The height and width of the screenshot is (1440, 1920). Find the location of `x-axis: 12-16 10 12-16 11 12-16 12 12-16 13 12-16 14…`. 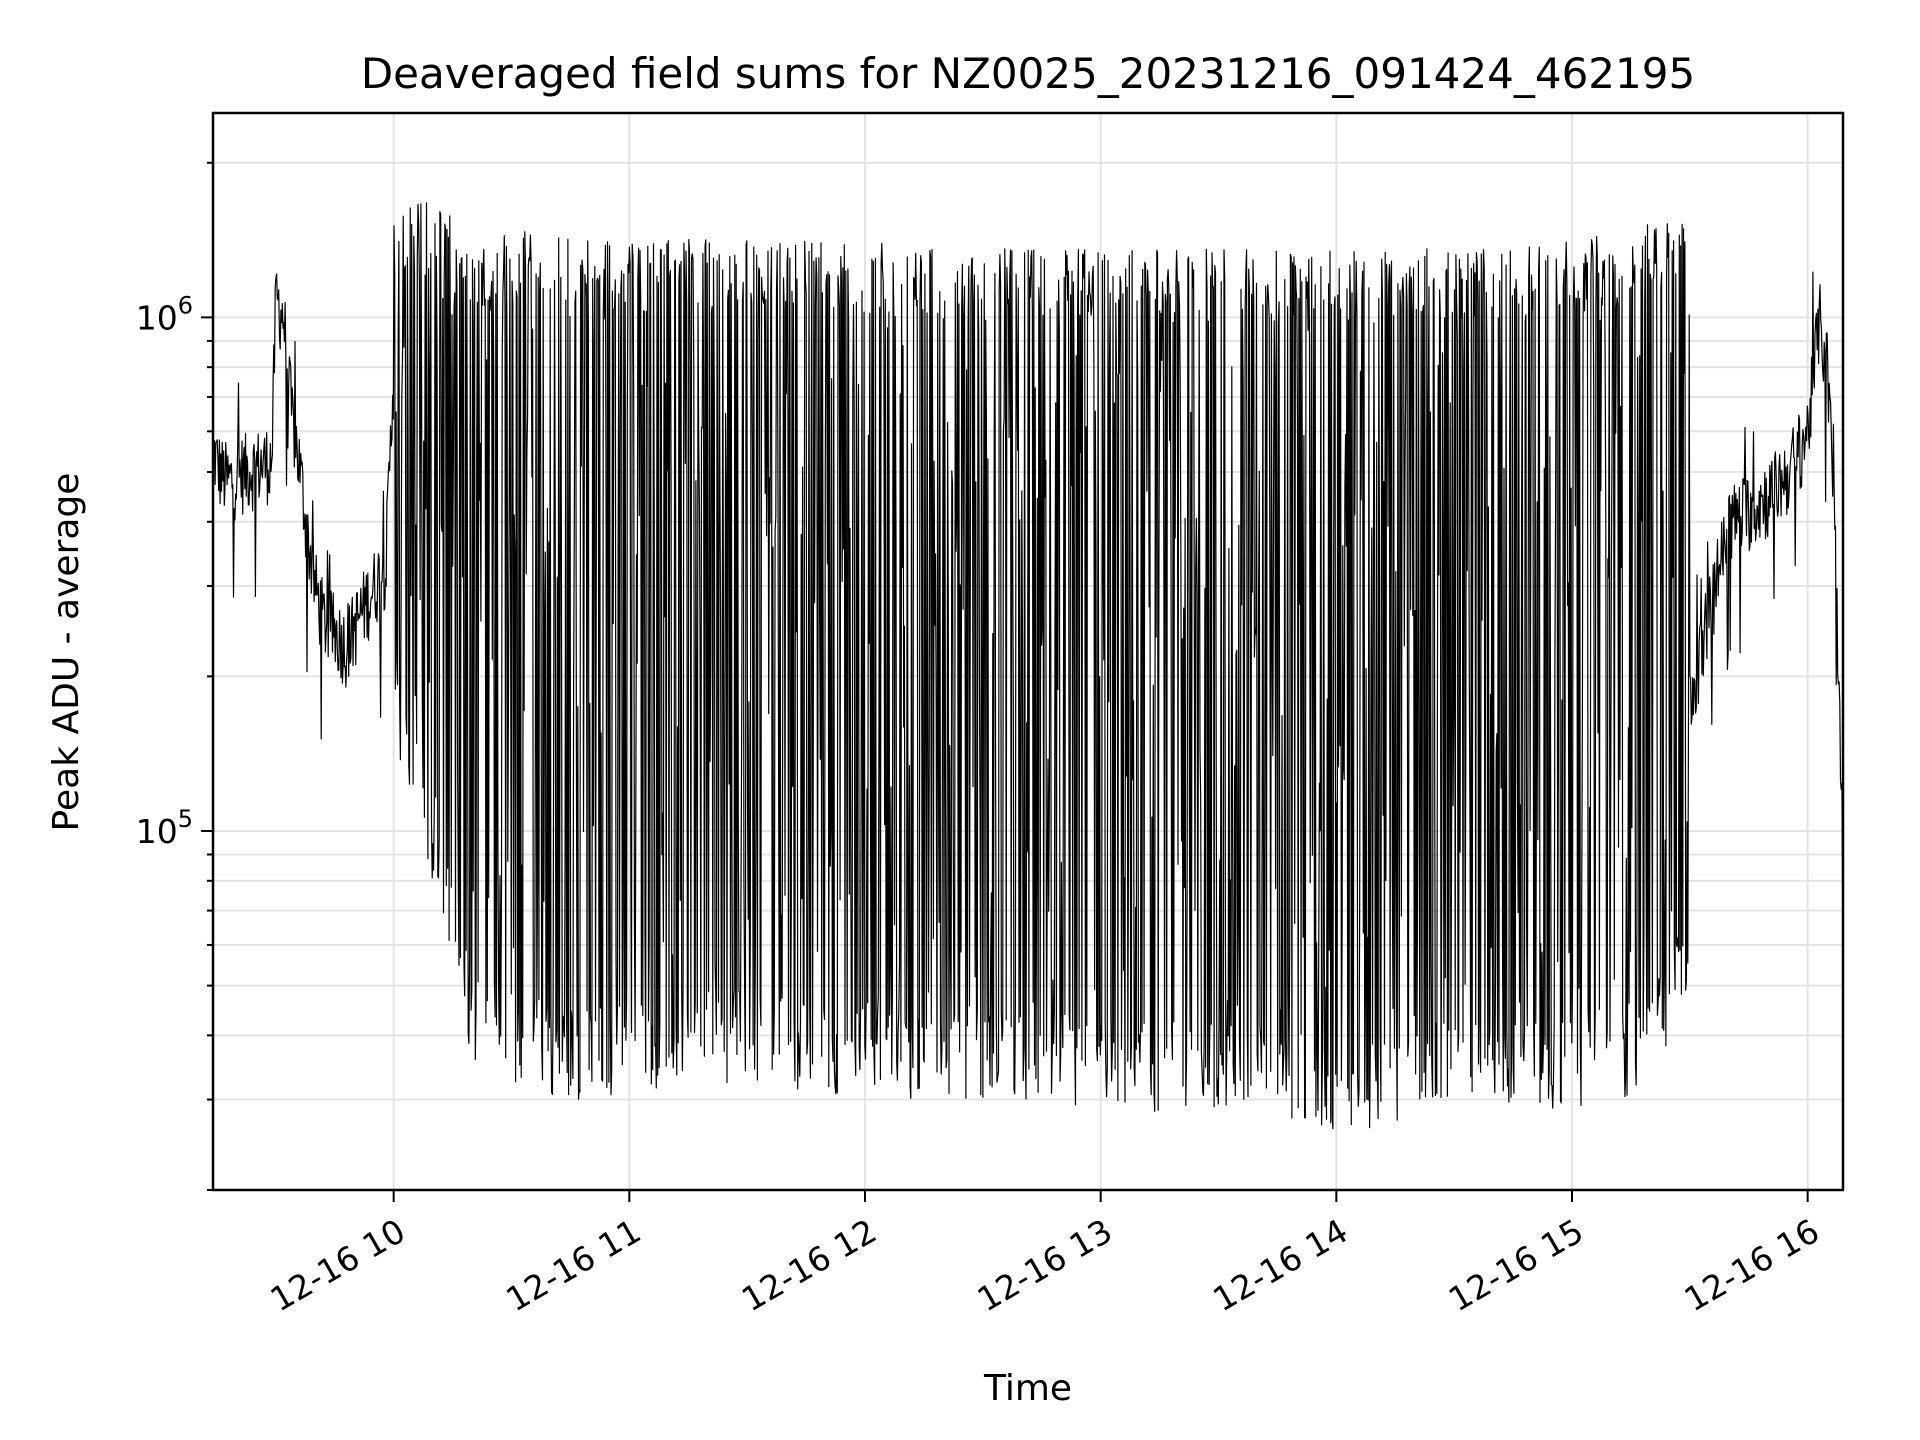

x-axis: 12-16 10 12-16 11 12-16 12 12-16 13 12-16 14… is located at coordinates (1045, 1254).